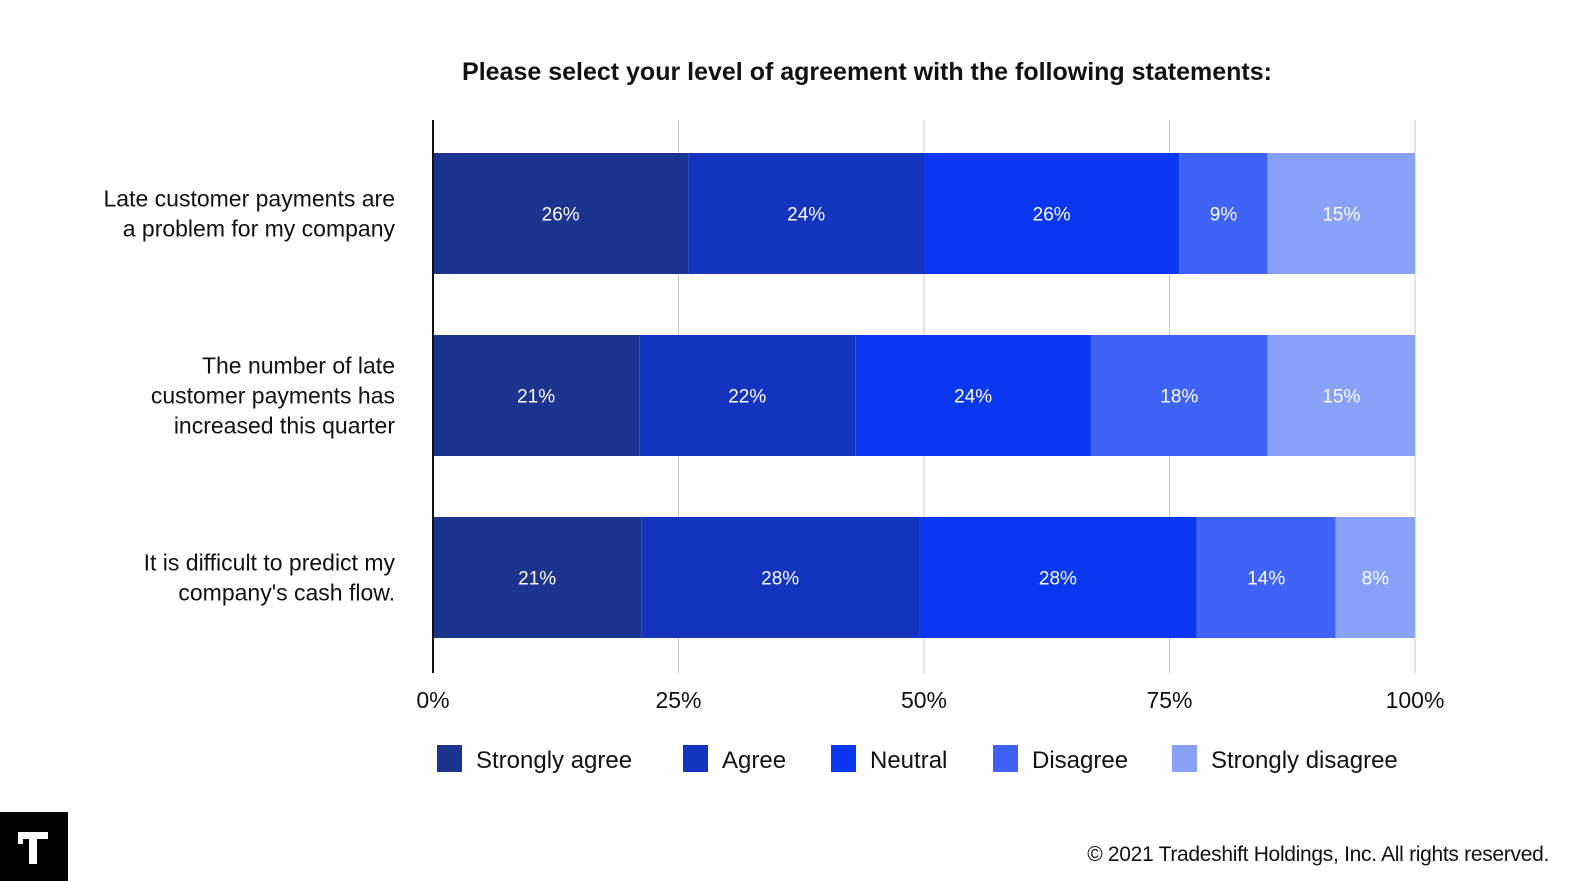 The image size is (1576, 881). Describe the element at coordinates (285, 426) in the screenshot. I see `category-label: increased this quarter` at that location.